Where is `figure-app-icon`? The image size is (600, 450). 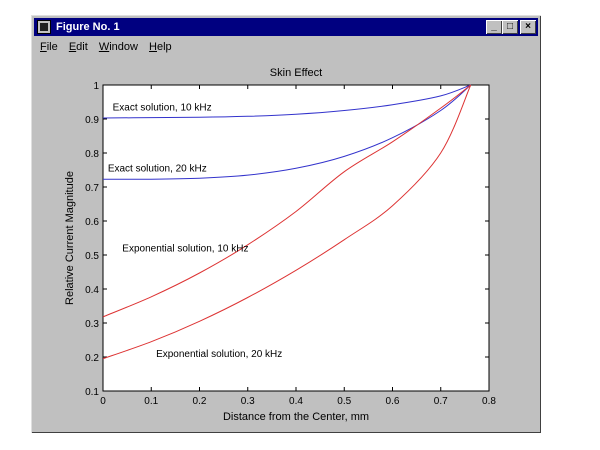
figure-app-icon is located at coordinates (44, 27).